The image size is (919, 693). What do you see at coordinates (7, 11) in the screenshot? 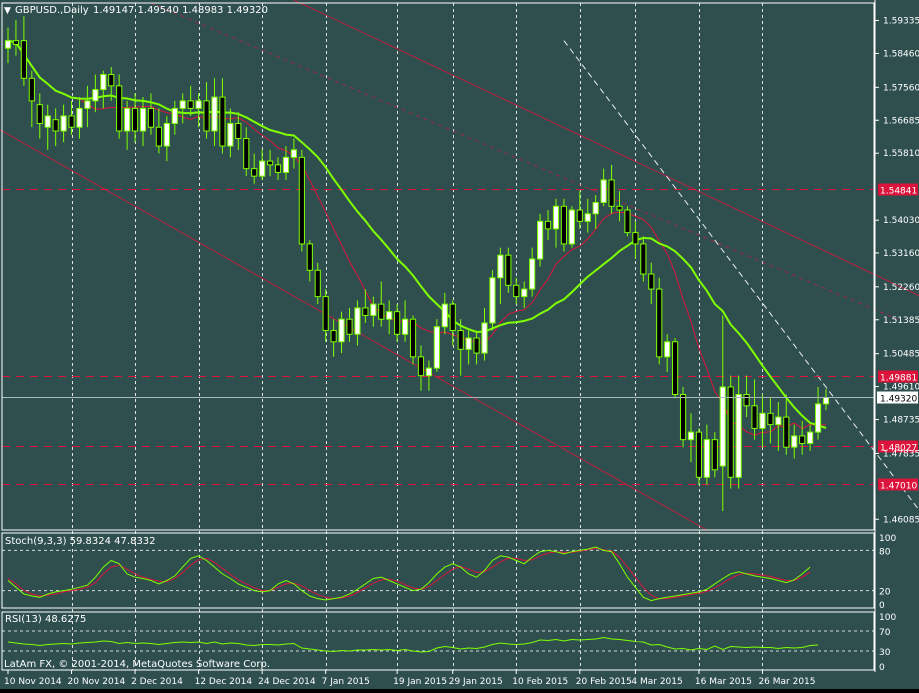
I see `symbol-dropdown-icon: ▼` at bounding box center [7, 11].